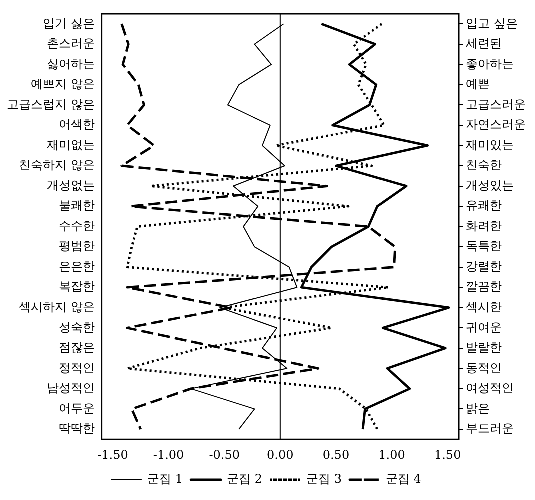 This screenshot has width=535, height=500. Describe the element at coordinates (50, 104) in the screenshot. I see `y-tick-label: 고급스럽지 않은` at that location.